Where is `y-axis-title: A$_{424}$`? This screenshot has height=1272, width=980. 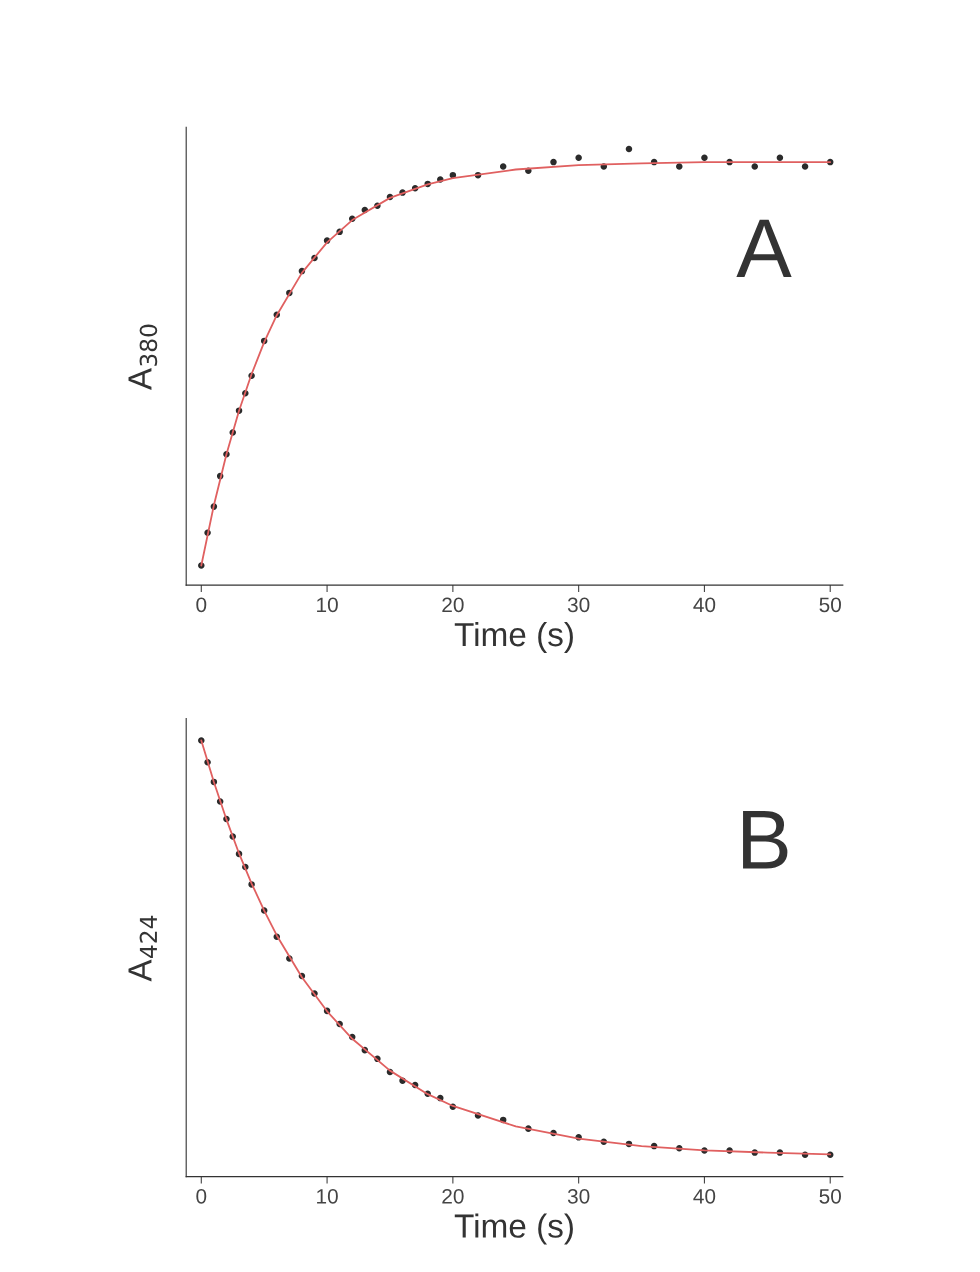 y-axis-title: A$_{424}$ is located at coordinates (142, 948).